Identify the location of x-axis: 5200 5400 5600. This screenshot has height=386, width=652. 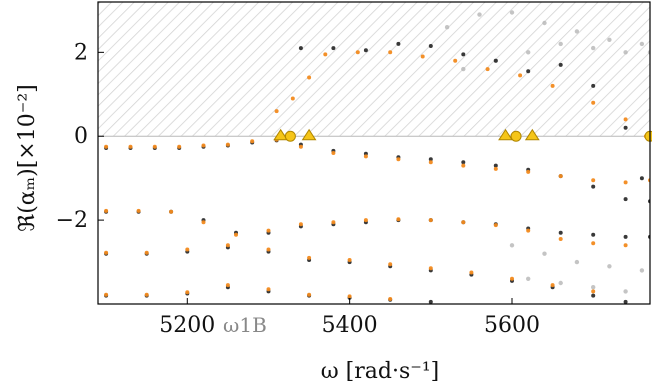
(349, 318).